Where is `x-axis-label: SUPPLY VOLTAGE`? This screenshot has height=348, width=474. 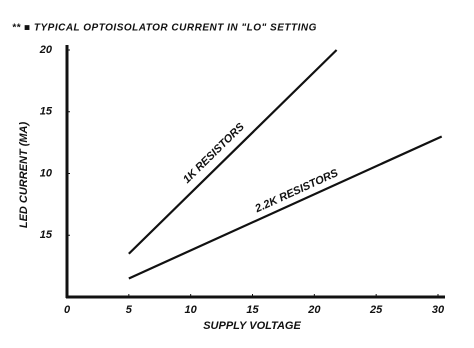 x-axis-label: SUPPLY VOLTAGE is located at coordinates (252, 326).